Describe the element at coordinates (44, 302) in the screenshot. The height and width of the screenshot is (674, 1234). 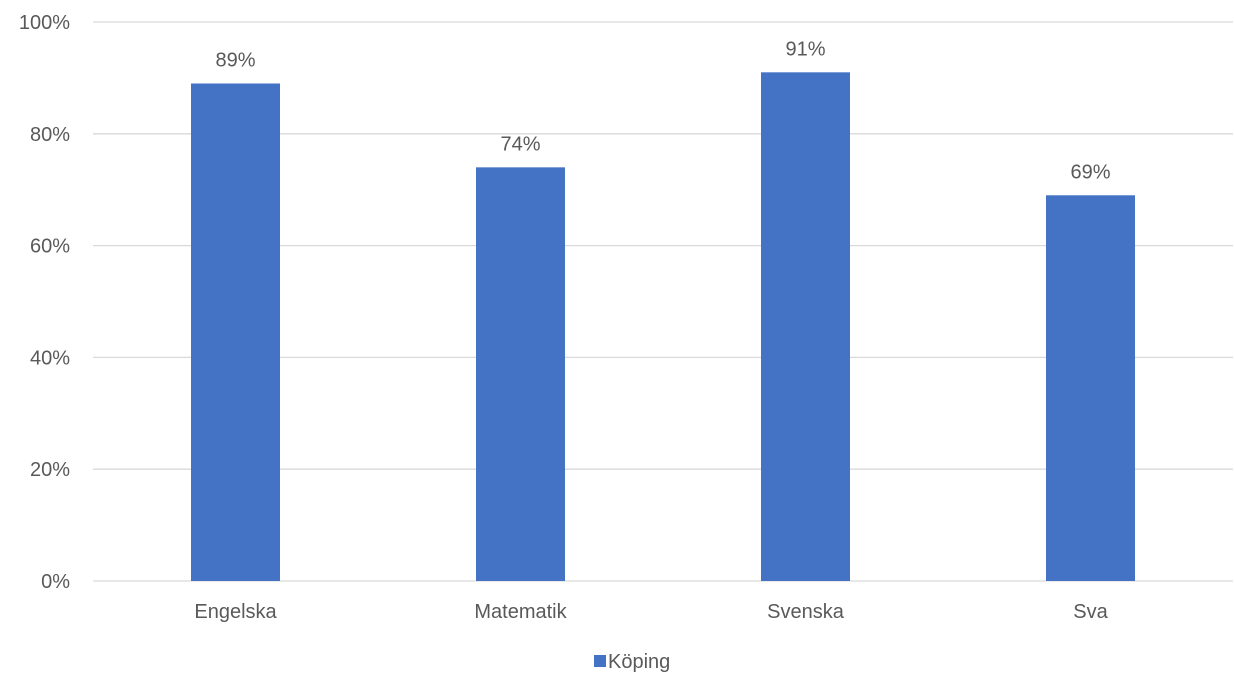
I see `y-axis-tick-labels: 0% 20% 40% 60% 80% 100%` at that location.